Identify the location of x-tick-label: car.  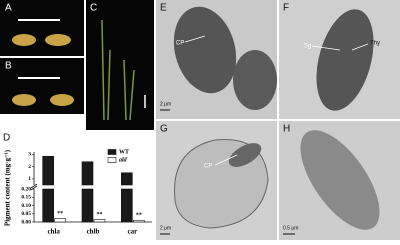
(132, 232).